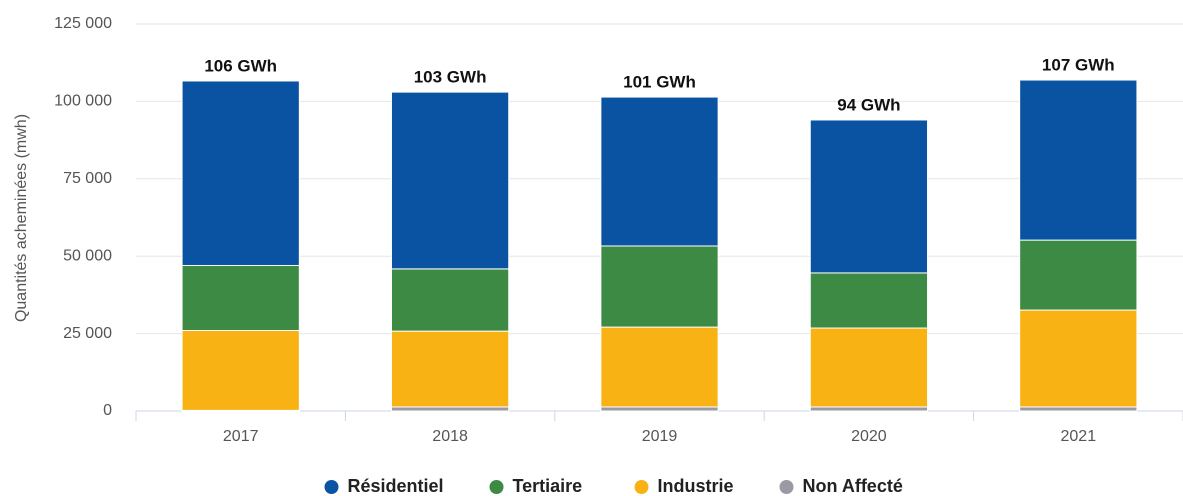  Describe the element at coordinates (21, 218) in the screenshot. I see `y-axis-title: Quantités acheminées (mwh)` at that location.